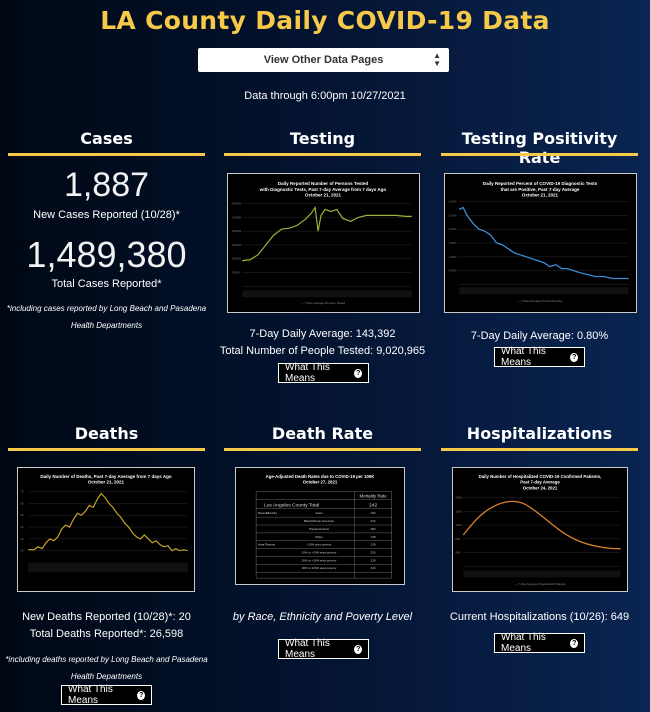  I want to click on dropdown-label: View Other Data Pages, so click(323, 60).